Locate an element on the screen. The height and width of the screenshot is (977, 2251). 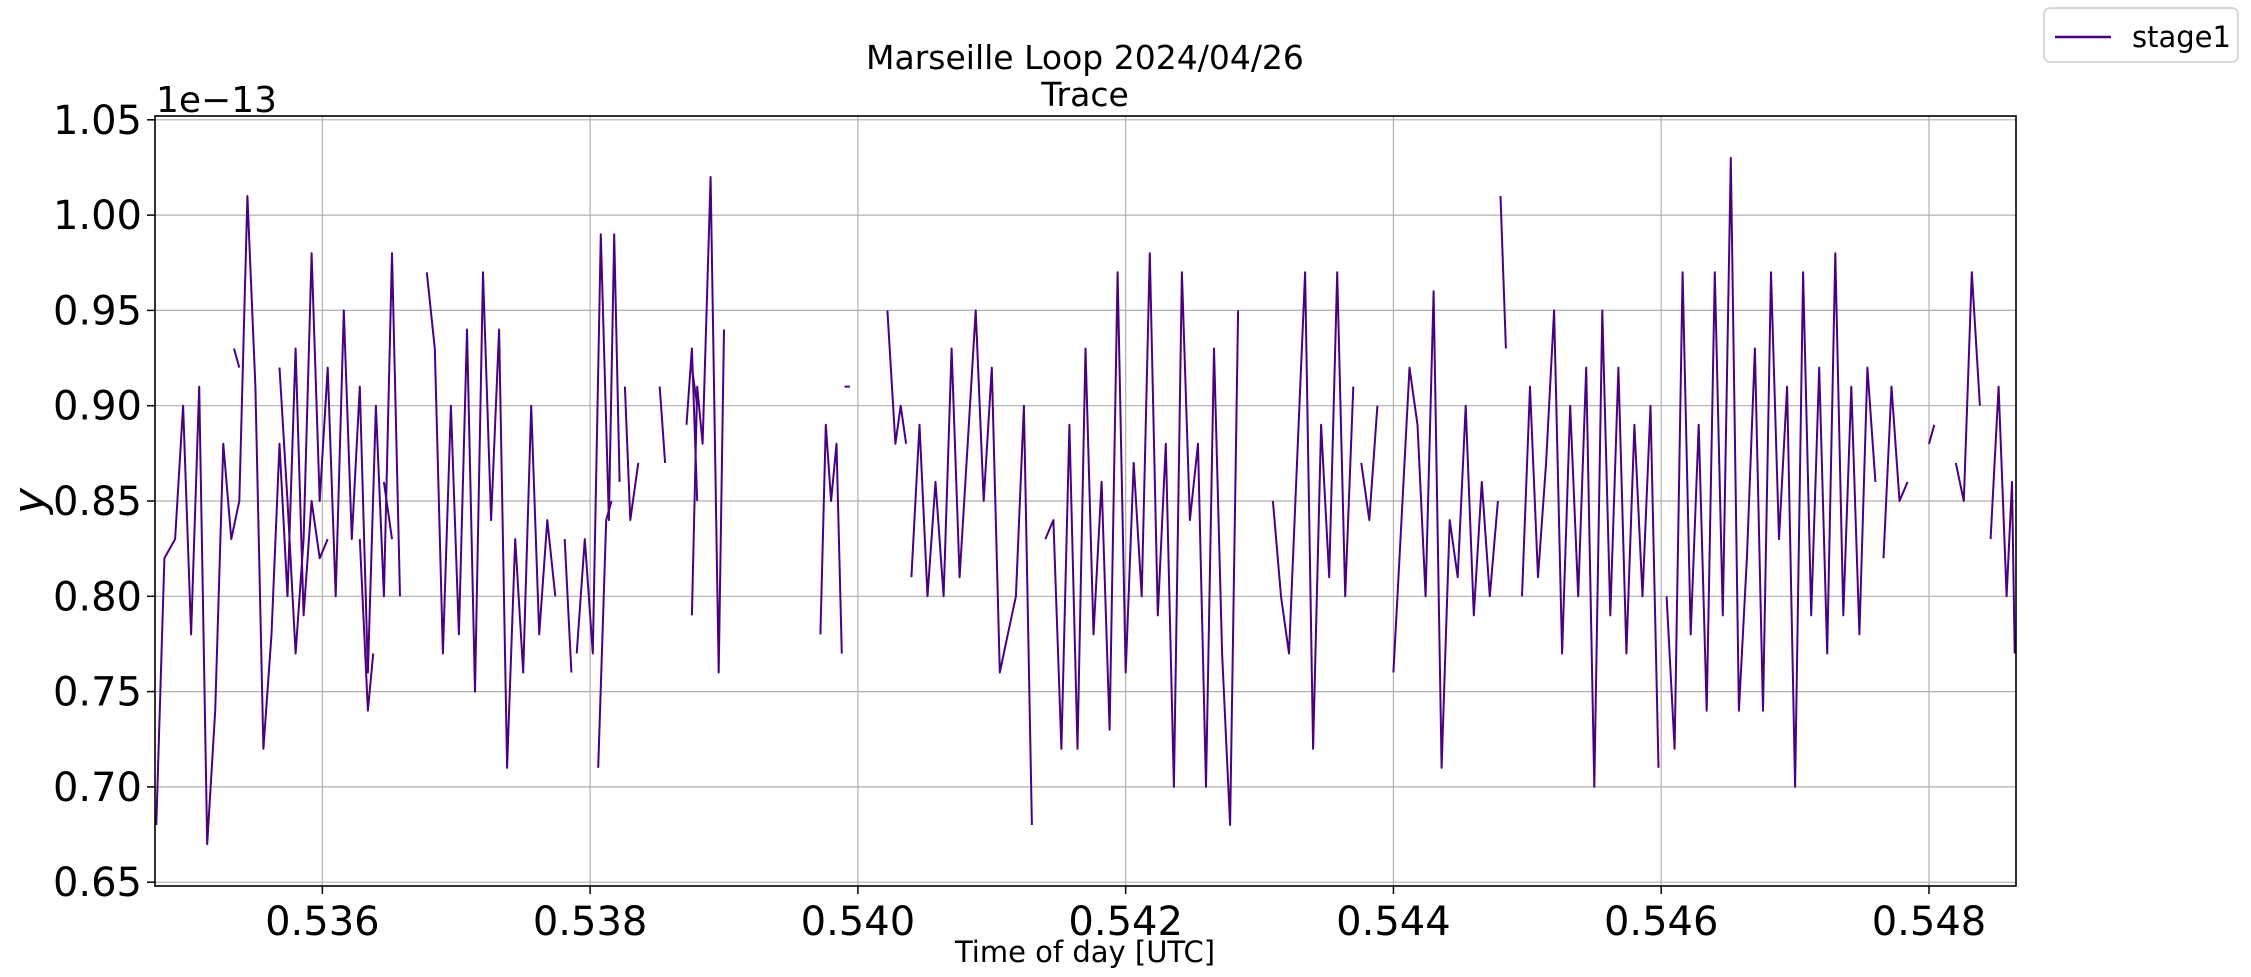
legend-box is located at coordinates (2141, 35).